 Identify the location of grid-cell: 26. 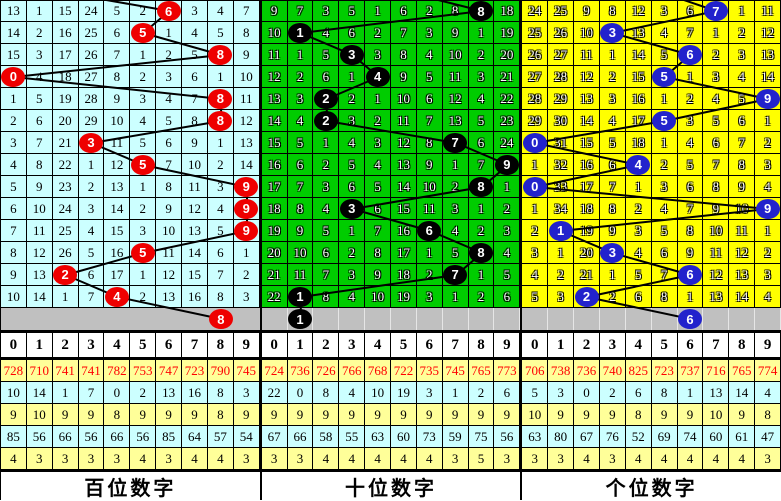
(91, 55).